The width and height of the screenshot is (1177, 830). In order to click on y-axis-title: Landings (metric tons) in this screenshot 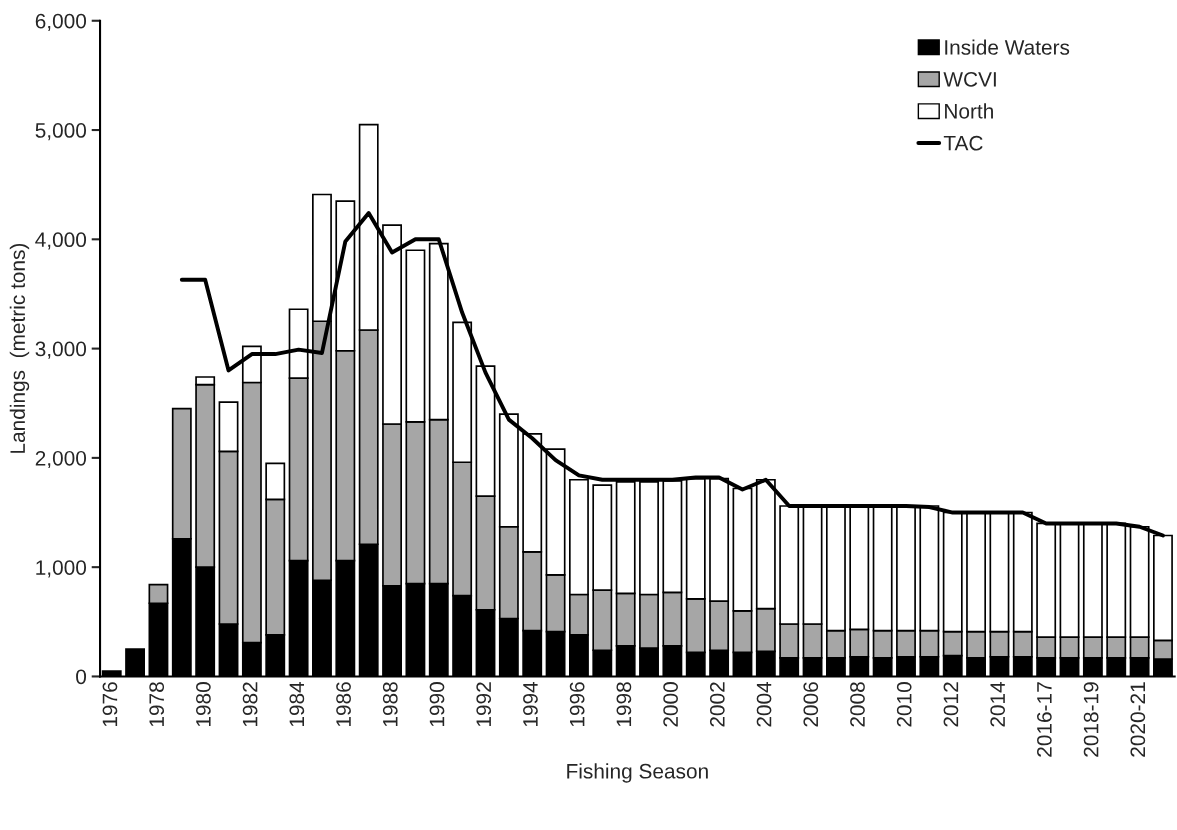, I will do `click(19, 348)`.